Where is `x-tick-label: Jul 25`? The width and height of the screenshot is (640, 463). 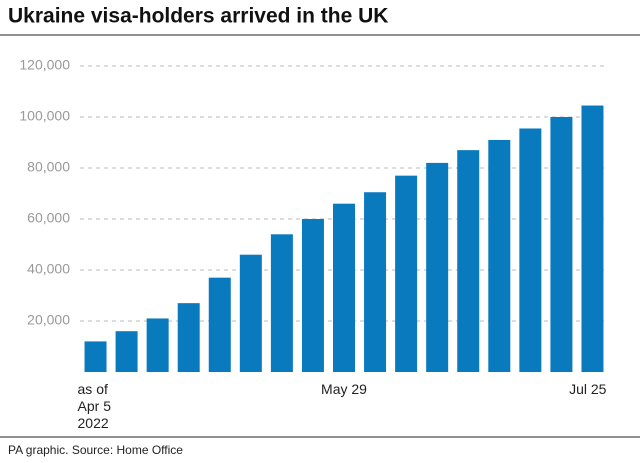 x-tick-label: Jul 25 is located at coordinates (588, 389).